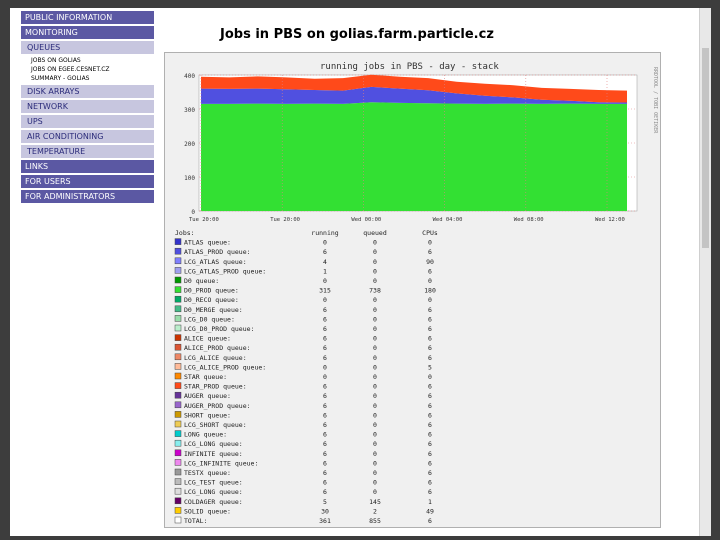 This screenshot has width=720, height=540. What do you see at coordinates (193, 212) in the screenshot?
I see `y-tick-label: 0` at bounding box center [193, 212].